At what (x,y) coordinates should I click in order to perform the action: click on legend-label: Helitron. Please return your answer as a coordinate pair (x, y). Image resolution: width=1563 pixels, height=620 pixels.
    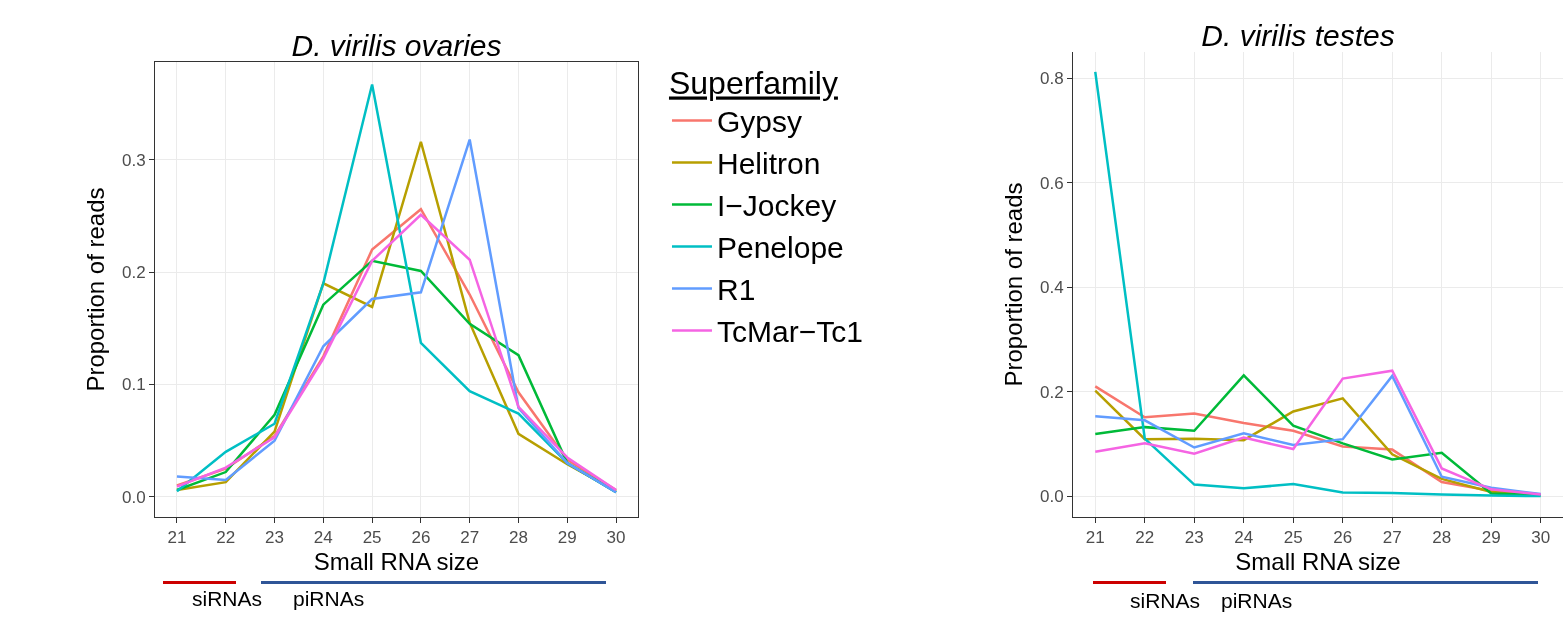
    Looking at the image, I should click on (768, 164).